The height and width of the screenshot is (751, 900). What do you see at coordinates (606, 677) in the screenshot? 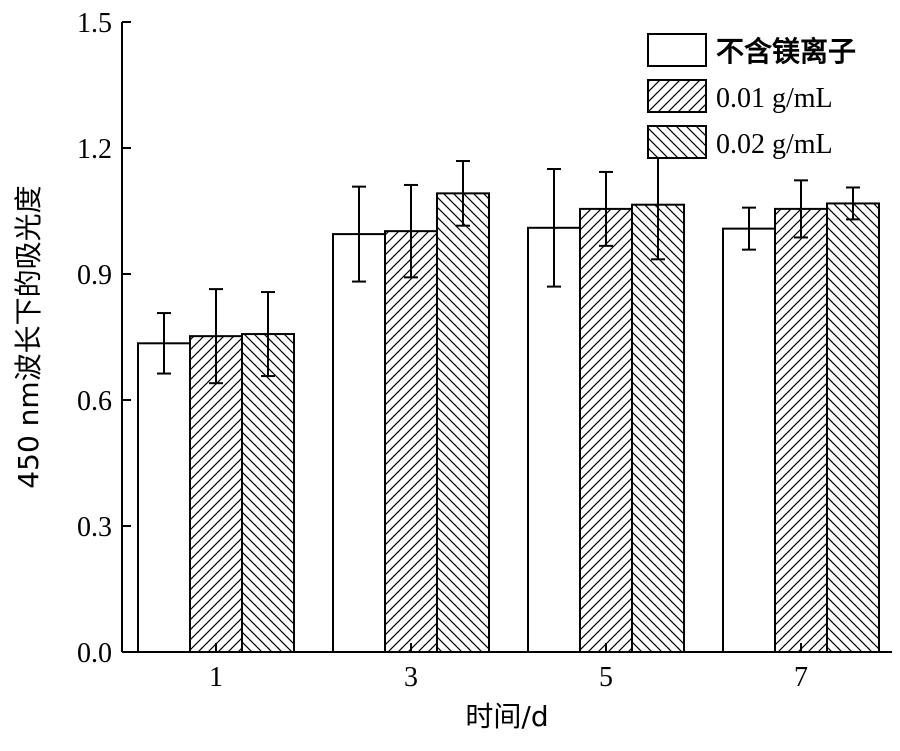
I see `x-tick-label: 5` at bounding box center [606, 677].